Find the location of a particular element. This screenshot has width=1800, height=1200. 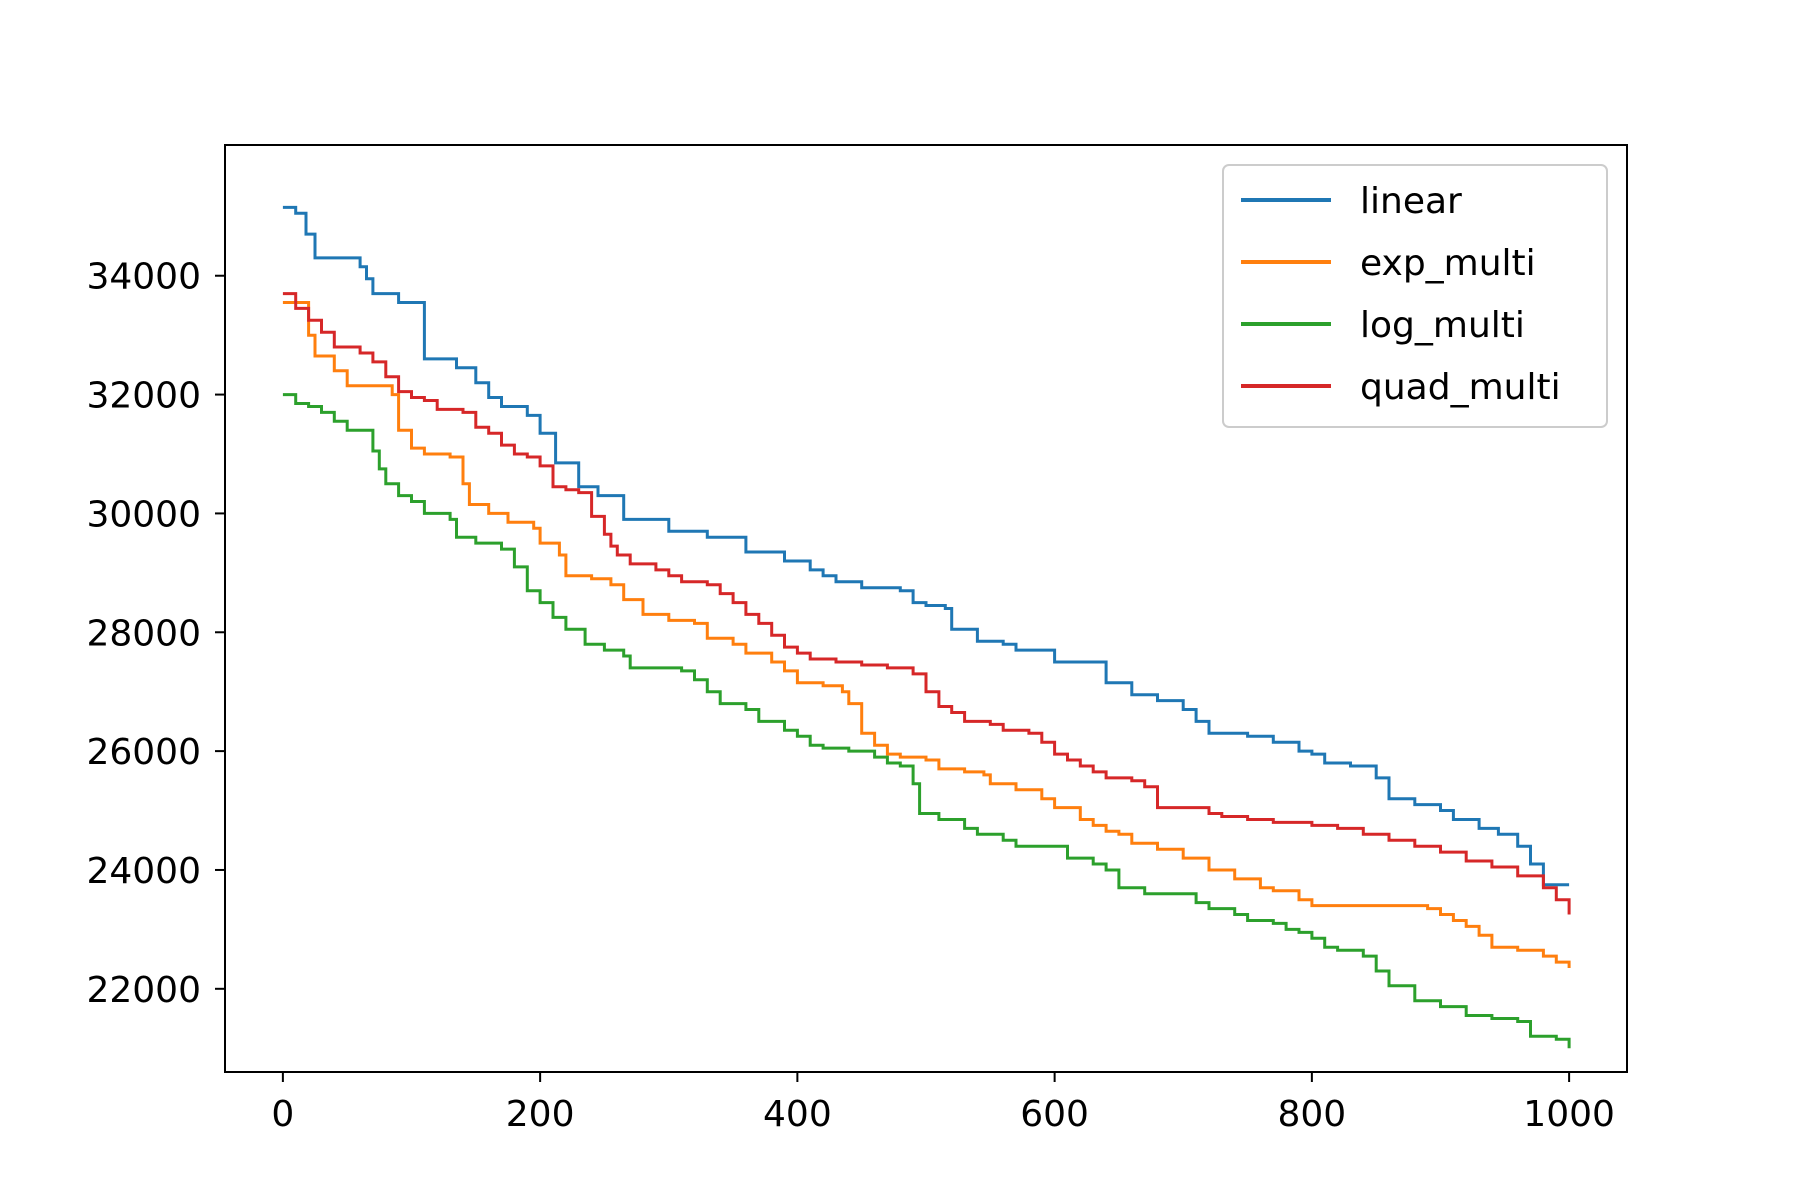

x-tick-label: 200 is located at coordinates (540, 1114).